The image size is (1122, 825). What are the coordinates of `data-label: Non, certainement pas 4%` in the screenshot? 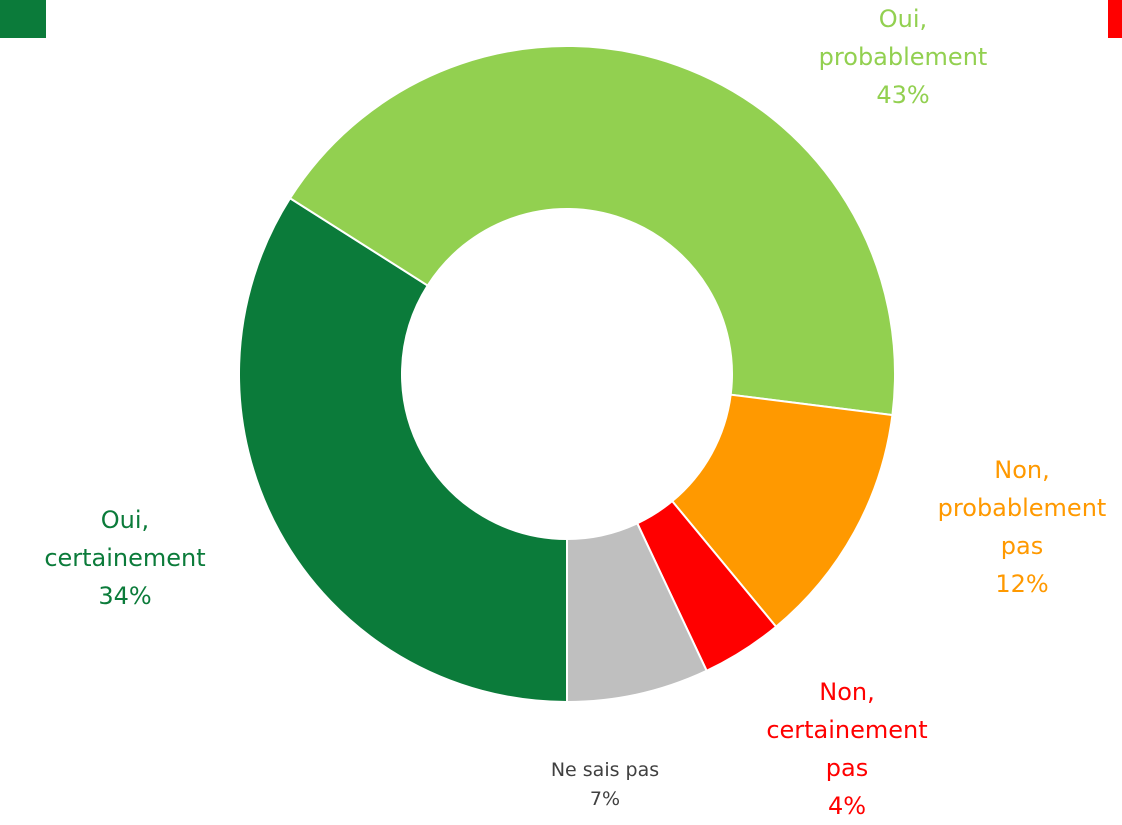 It's located at (846, 749).